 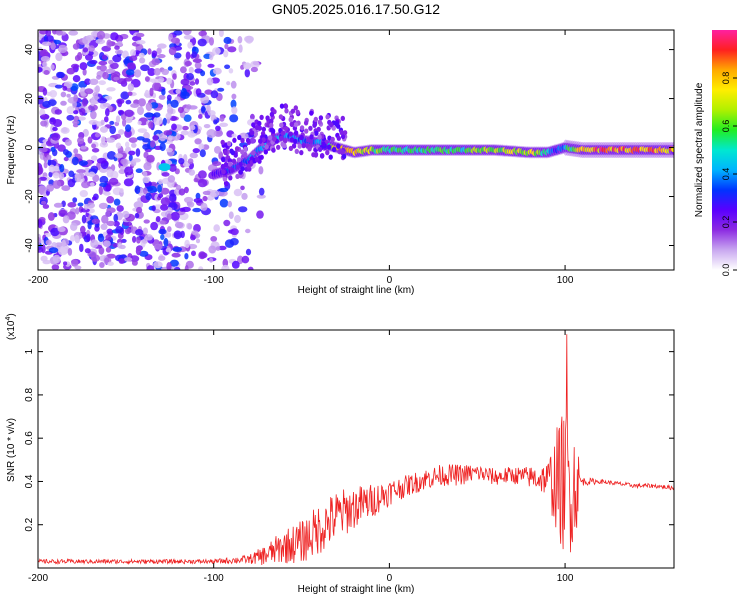 What do you see at coordinates (726, 222) in the screenshot?
I see `colorbar-tick-label: 0.2` at bounding box center [726, 222].